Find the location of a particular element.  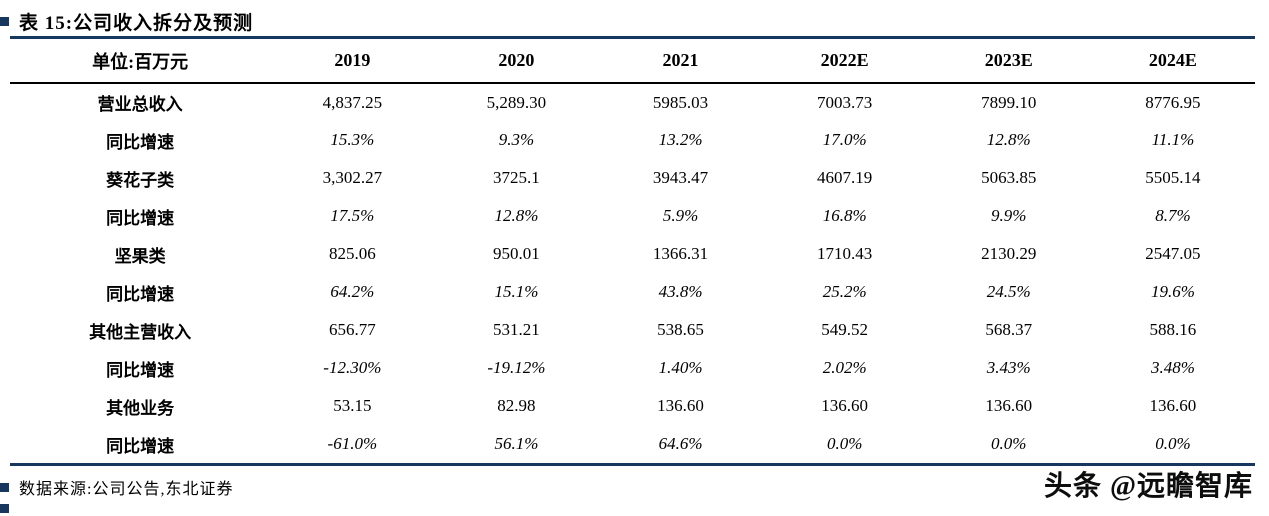

cell: 5,289.30 is located at coordinates (516, 102).